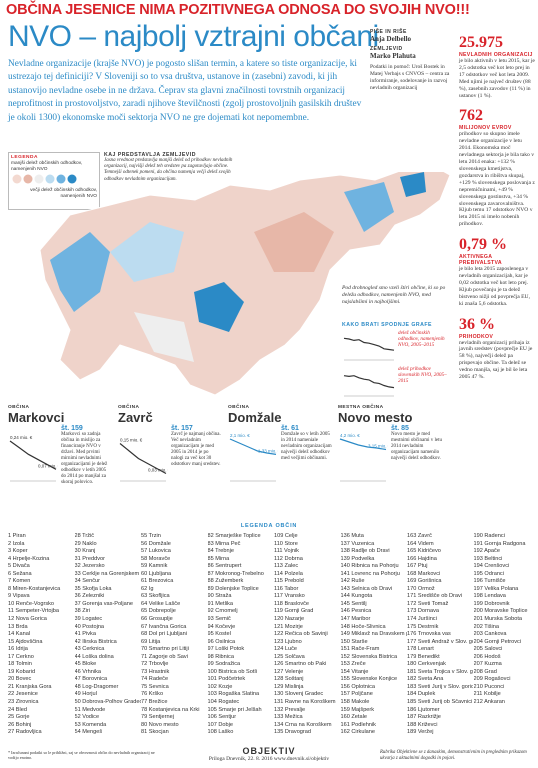 The height and width of the screenshot is (768, 538). I want to click on municipality: 15 Ajdovščina, so click(25, 641).